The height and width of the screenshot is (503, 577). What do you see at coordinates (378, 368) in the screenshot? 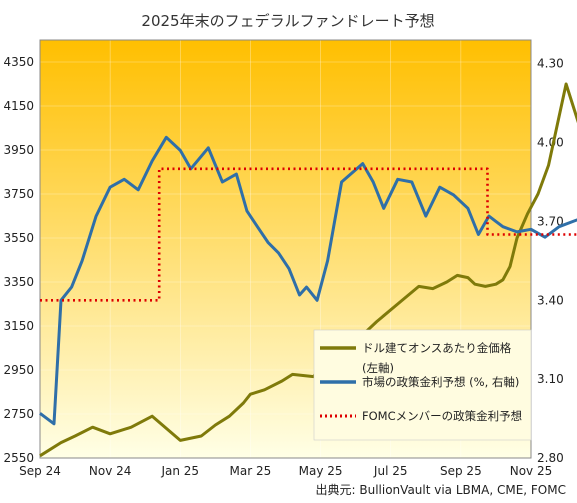
I see `legend-gold-sublabel: (左軸)` at bounding box center [378, 368].